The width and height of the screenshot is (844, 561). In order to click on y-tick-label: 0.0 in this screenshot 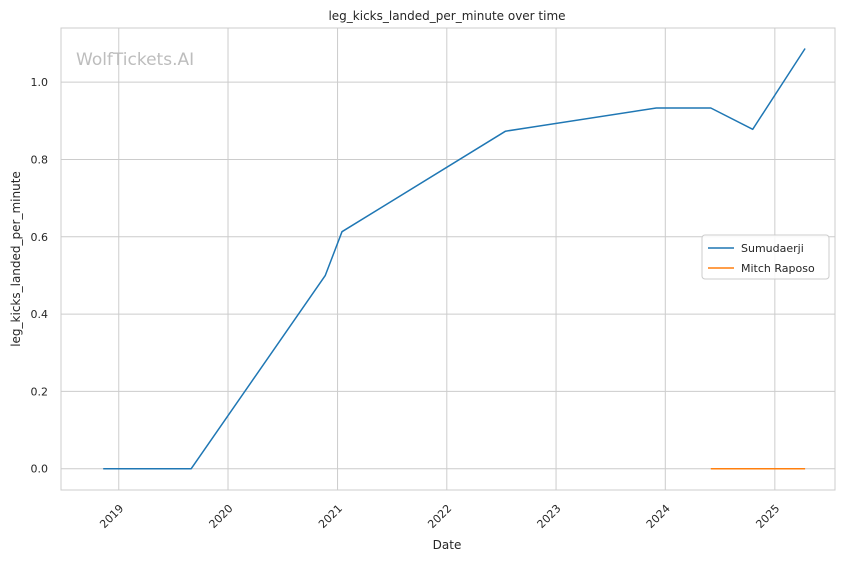, I will do `click(40, 469)`.